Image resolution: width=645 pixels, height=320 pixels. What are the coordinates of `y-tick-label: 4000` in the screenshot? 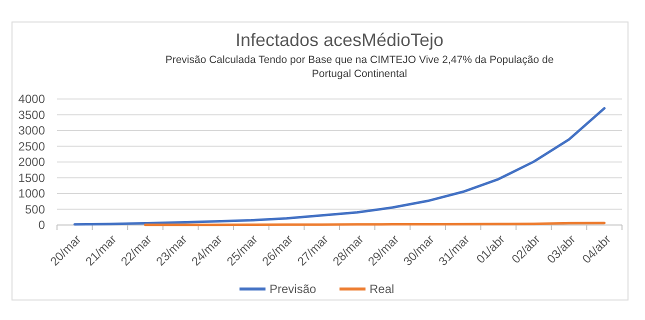 It's located at (32, 99).